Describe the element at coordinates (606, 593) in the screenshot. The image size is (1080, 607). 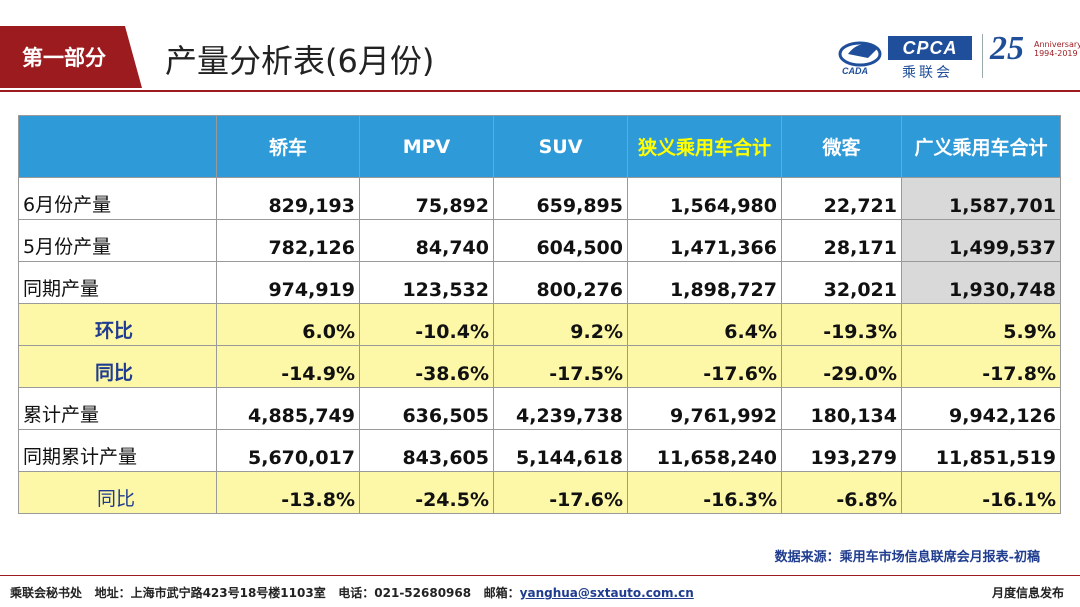
I see `footer-email-link: yanghua@sxtauto.com.cn` at that location.